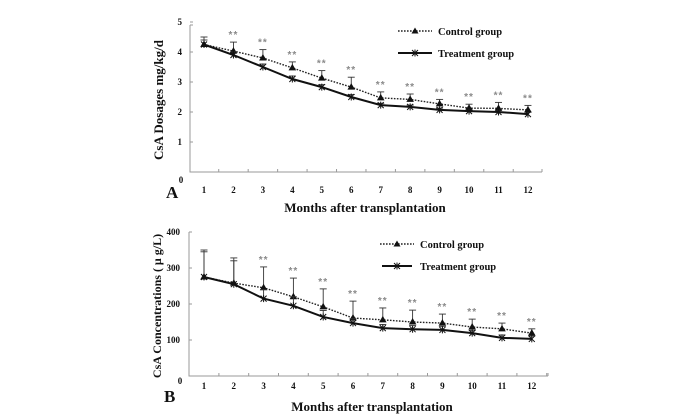 Image resolution: width=700 pixels, height=420 pixels. What do you see at coordinates (174, 268) in the screenshot?
I see `y-tick-label: 300` at bounding box center [174, 268].